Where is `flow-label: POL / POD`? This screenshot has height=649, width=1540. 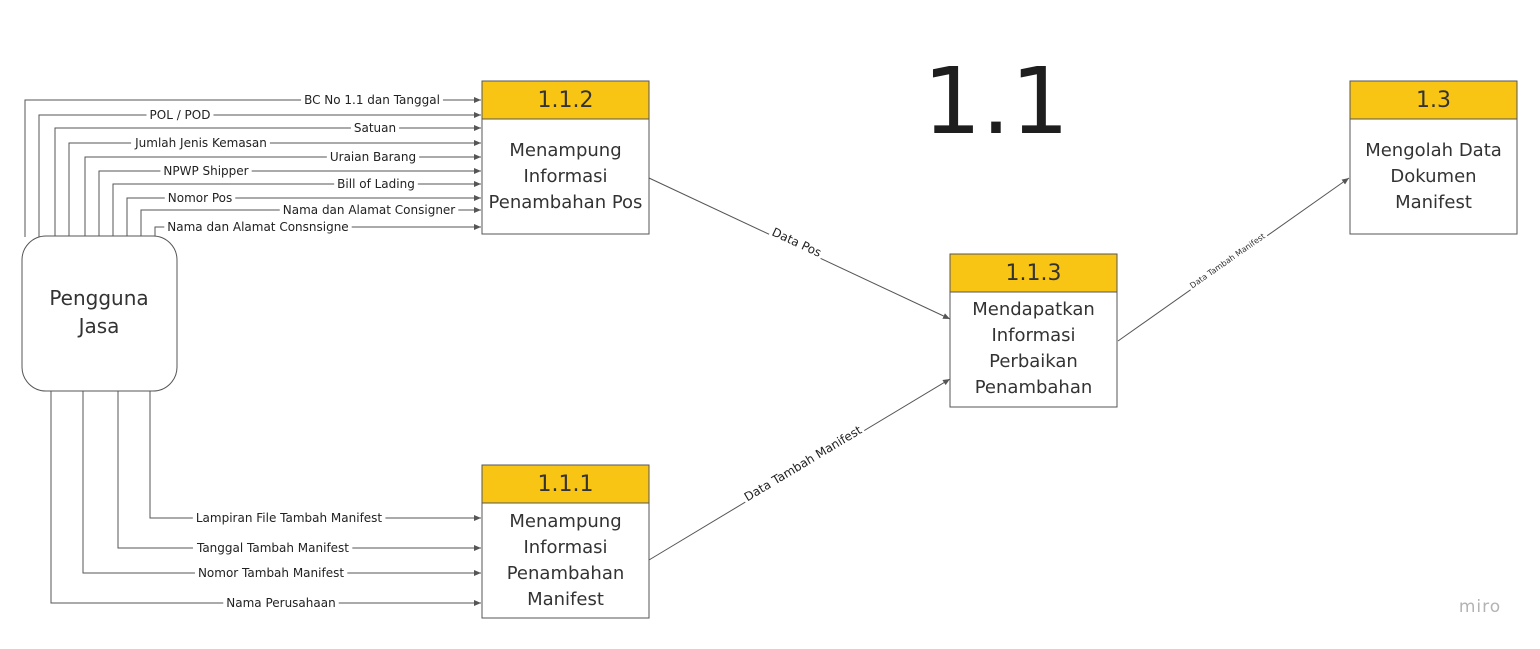
flow-label: POL / POD is located at coordinates (180, 115).